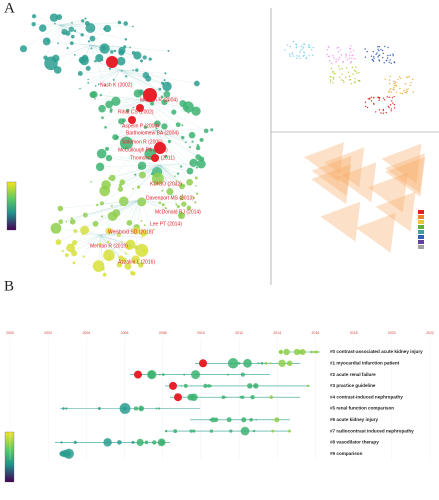 The width and height of the screenshot is (439, 500). Describe the element at coordinates (11, 206) in the screenshot. I see `color-scale` at that location.